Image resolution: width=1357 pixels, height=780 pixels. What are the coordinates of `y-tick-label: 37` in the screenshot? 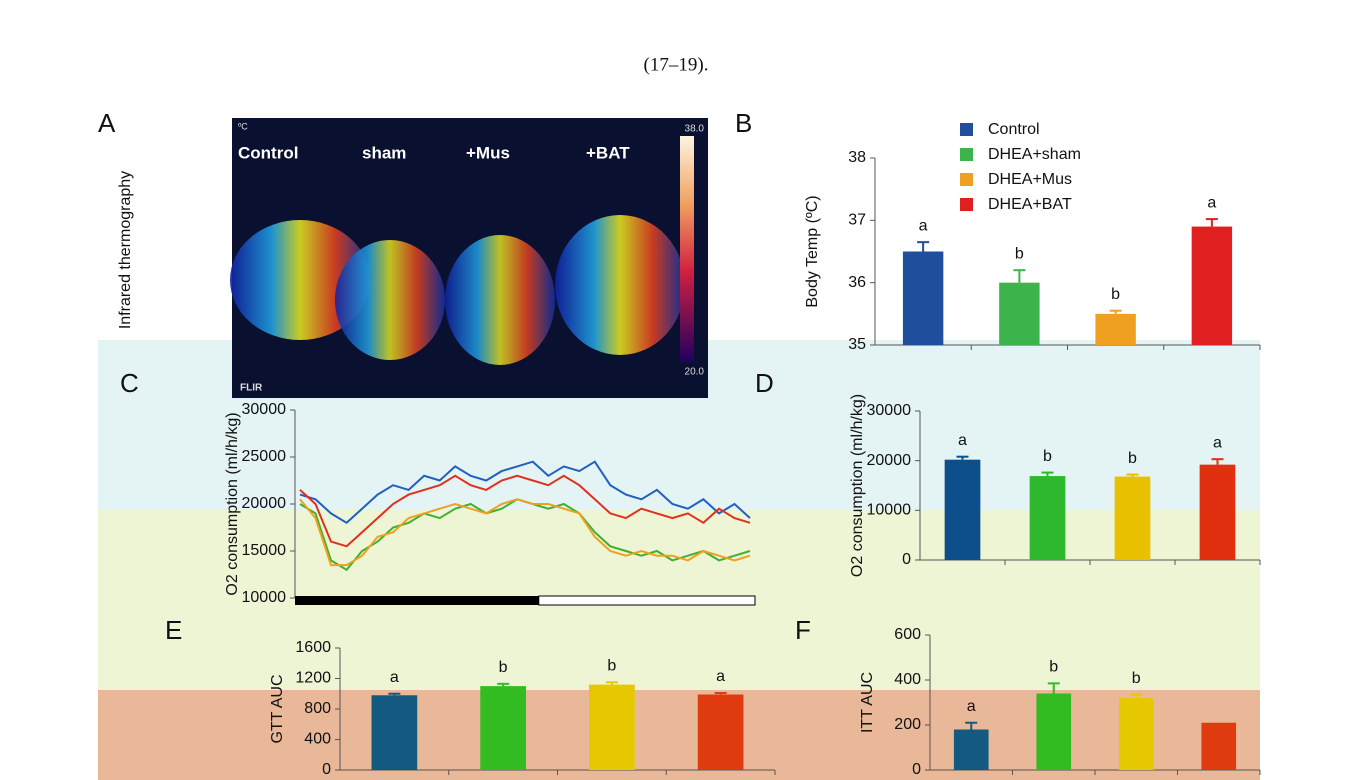 It's located at (857, 220).